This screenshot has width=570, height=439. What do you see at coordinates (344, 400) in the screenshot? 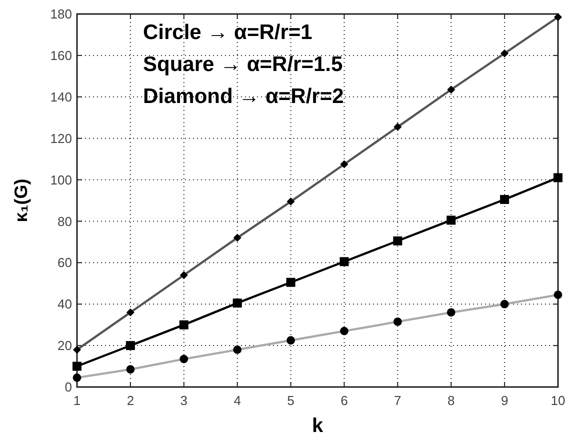
I see `x-tick-label: 6` at bounding box center [344, 400].